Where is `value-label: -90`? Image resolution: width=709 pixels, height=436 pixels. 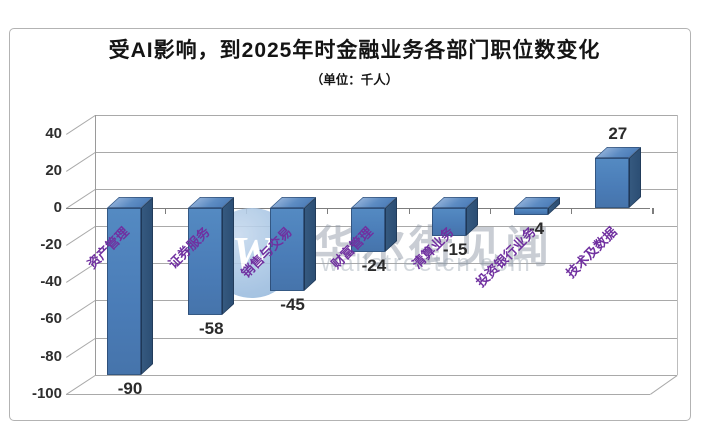 value-label: -90 is located at coordinates (130, 388).